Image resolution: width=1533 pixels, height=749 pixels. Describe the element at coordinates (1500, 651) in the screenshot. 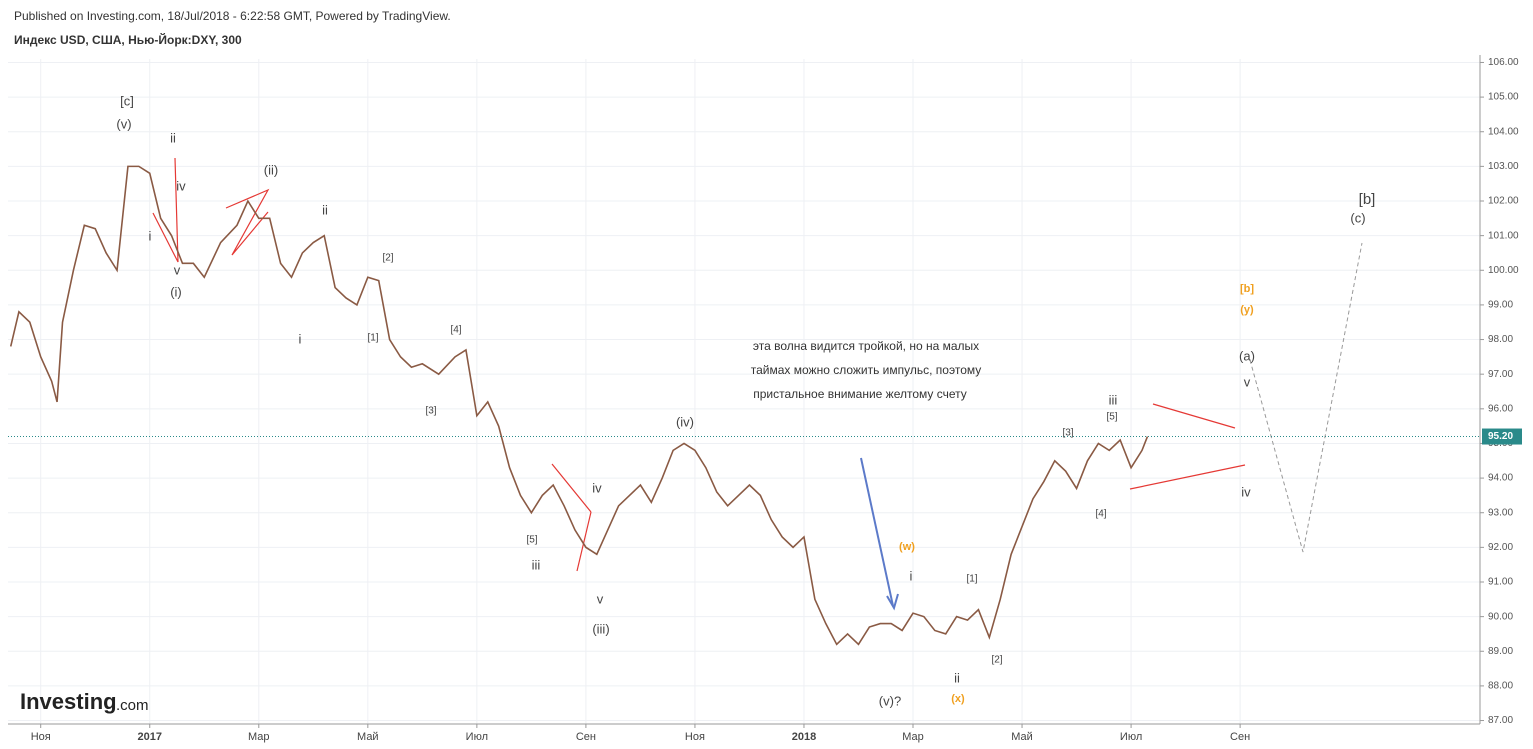

I see `y-tick-label: 89.00` at that location.